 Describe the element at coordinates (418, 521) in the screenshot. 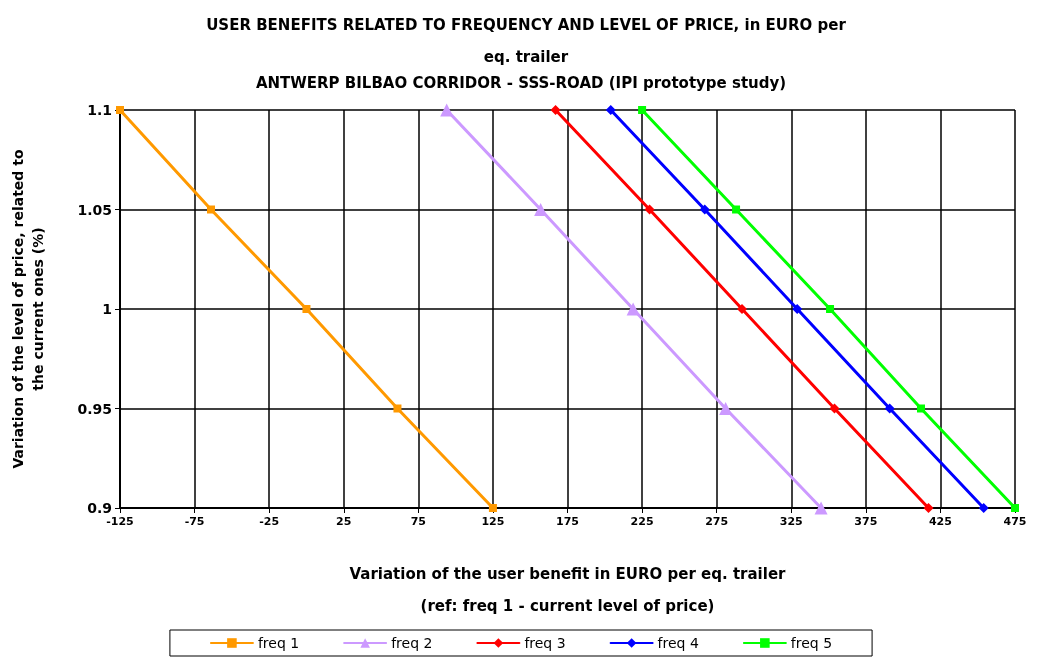

I see `x-tick-label: 75` at that location.